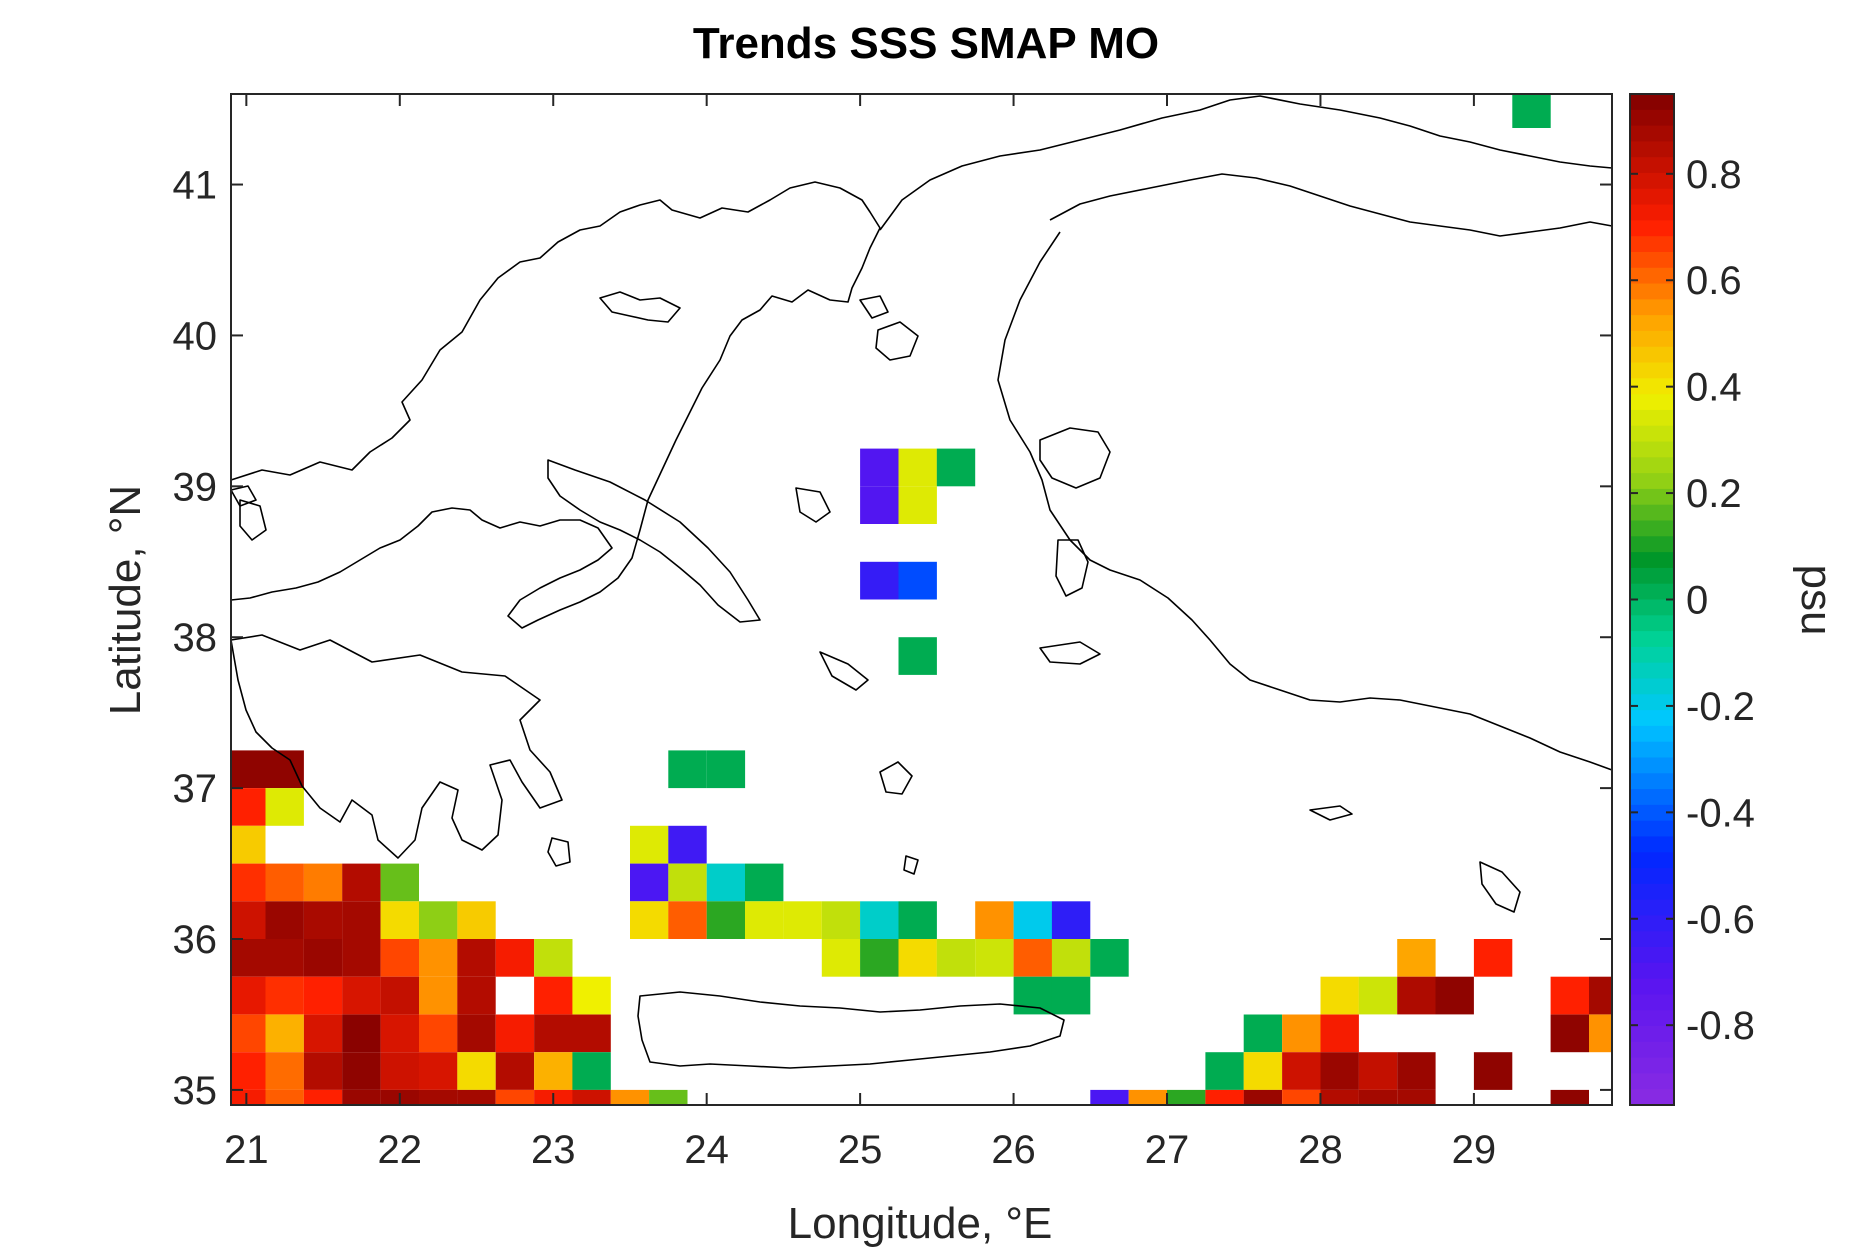 This screenshot has width=1875, height=1250. What do you see at coordinates (1474, 1150) in the screenshot?
I see `x-tick-label: 29` at bounding box center [1474, 1150].